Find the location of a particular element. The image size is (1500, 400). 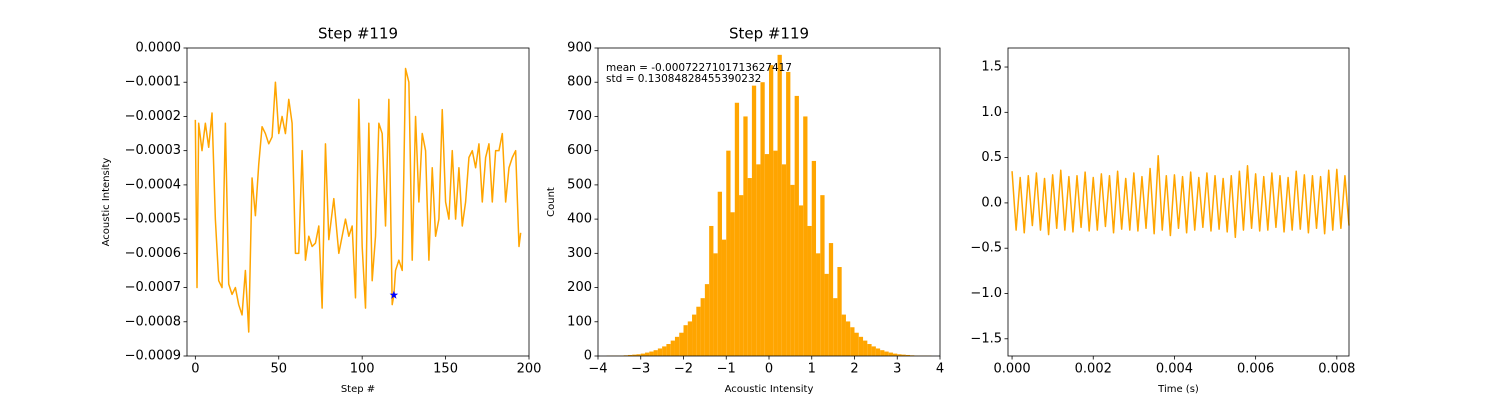

y-tick-label: −1.0 is located at coordinates (986, 293).